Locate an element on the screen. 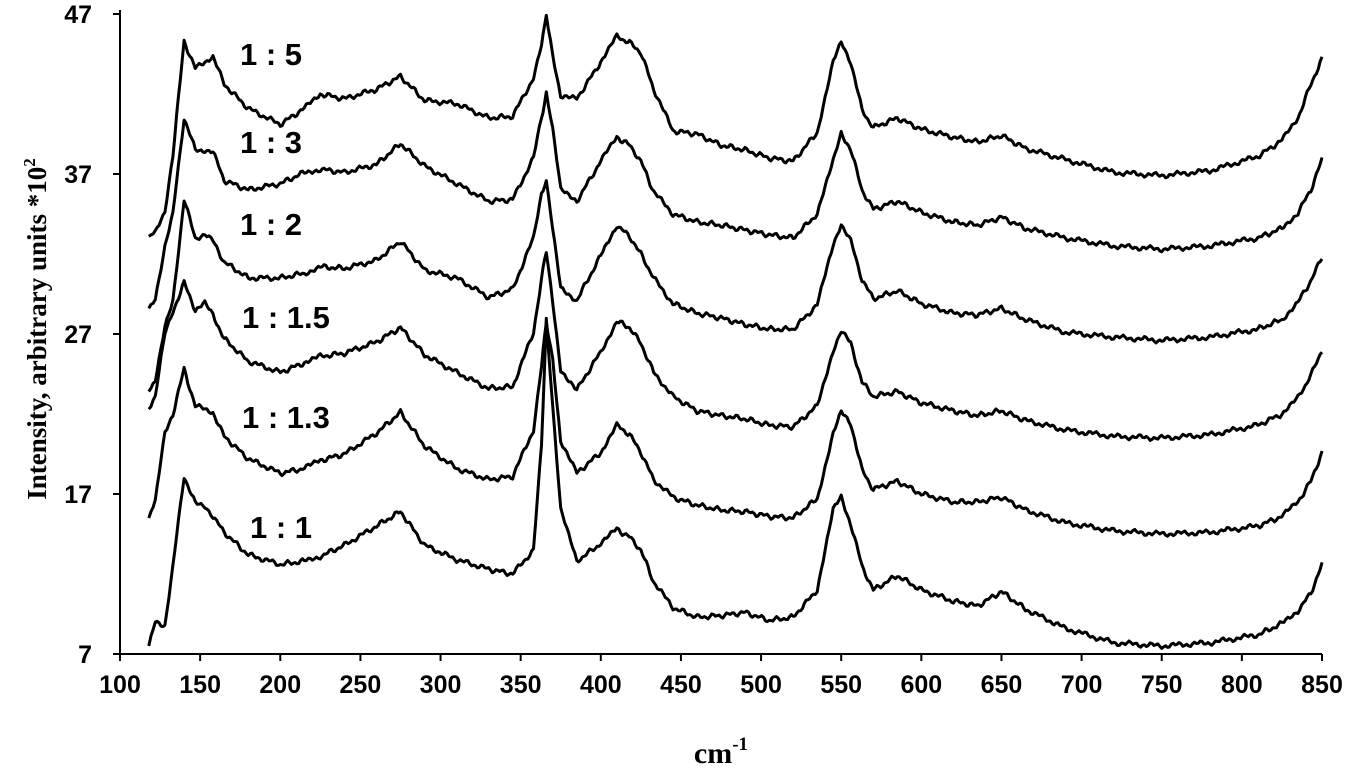 This screenshot has height=771, width=1348. series-labels: 1 : 5 1 : 3 1 : 2 1 : 1.5 1 : 1.3 1 : 1 is located at coordinates (285, 291).